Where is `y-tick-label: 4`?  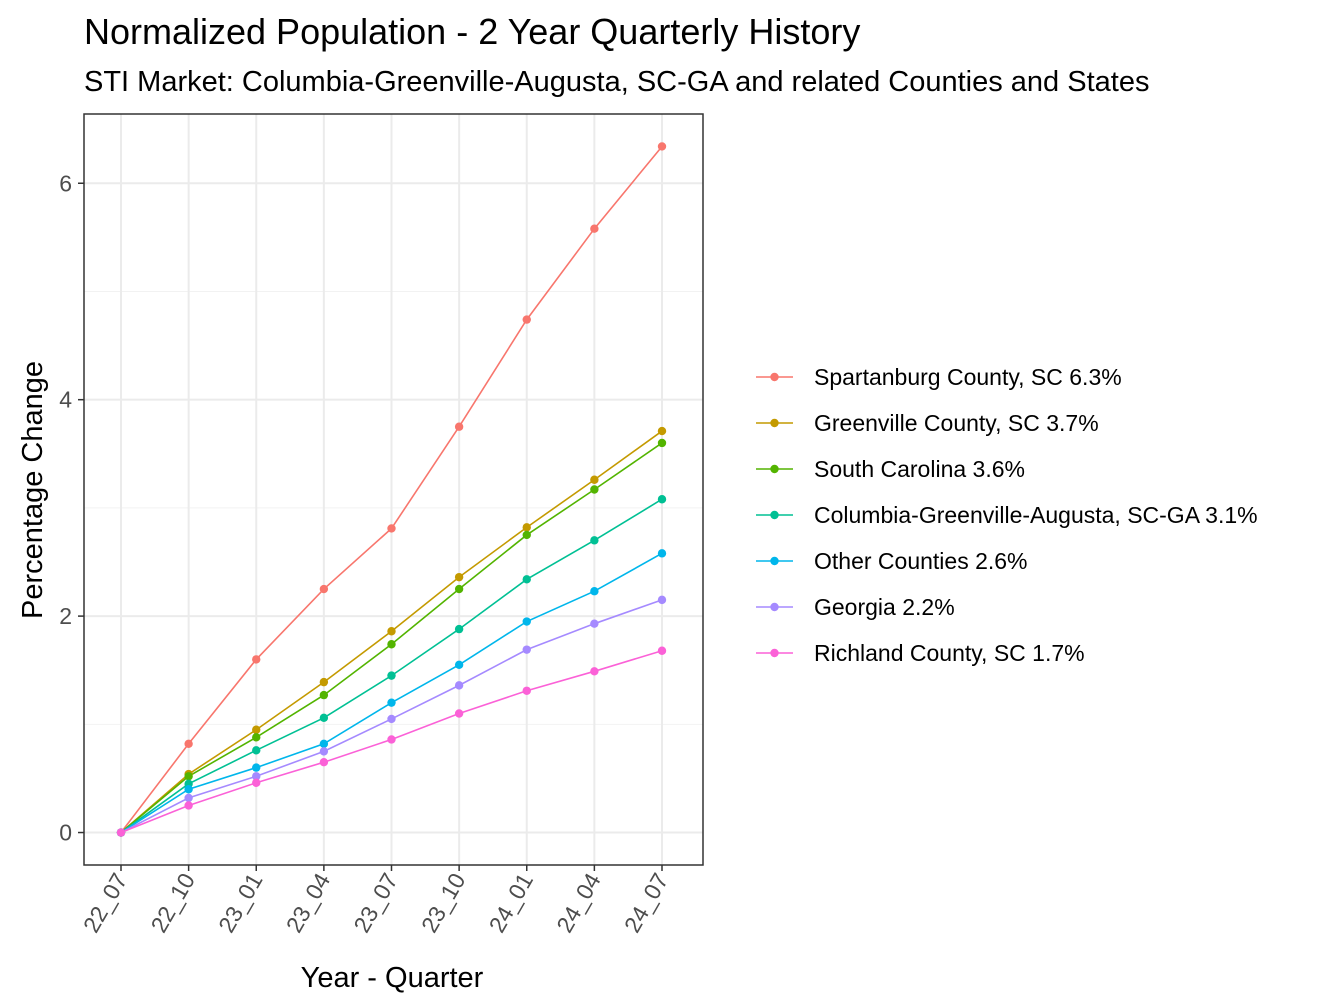
y-tick-label: 4 is located at coordinates (65, 400).